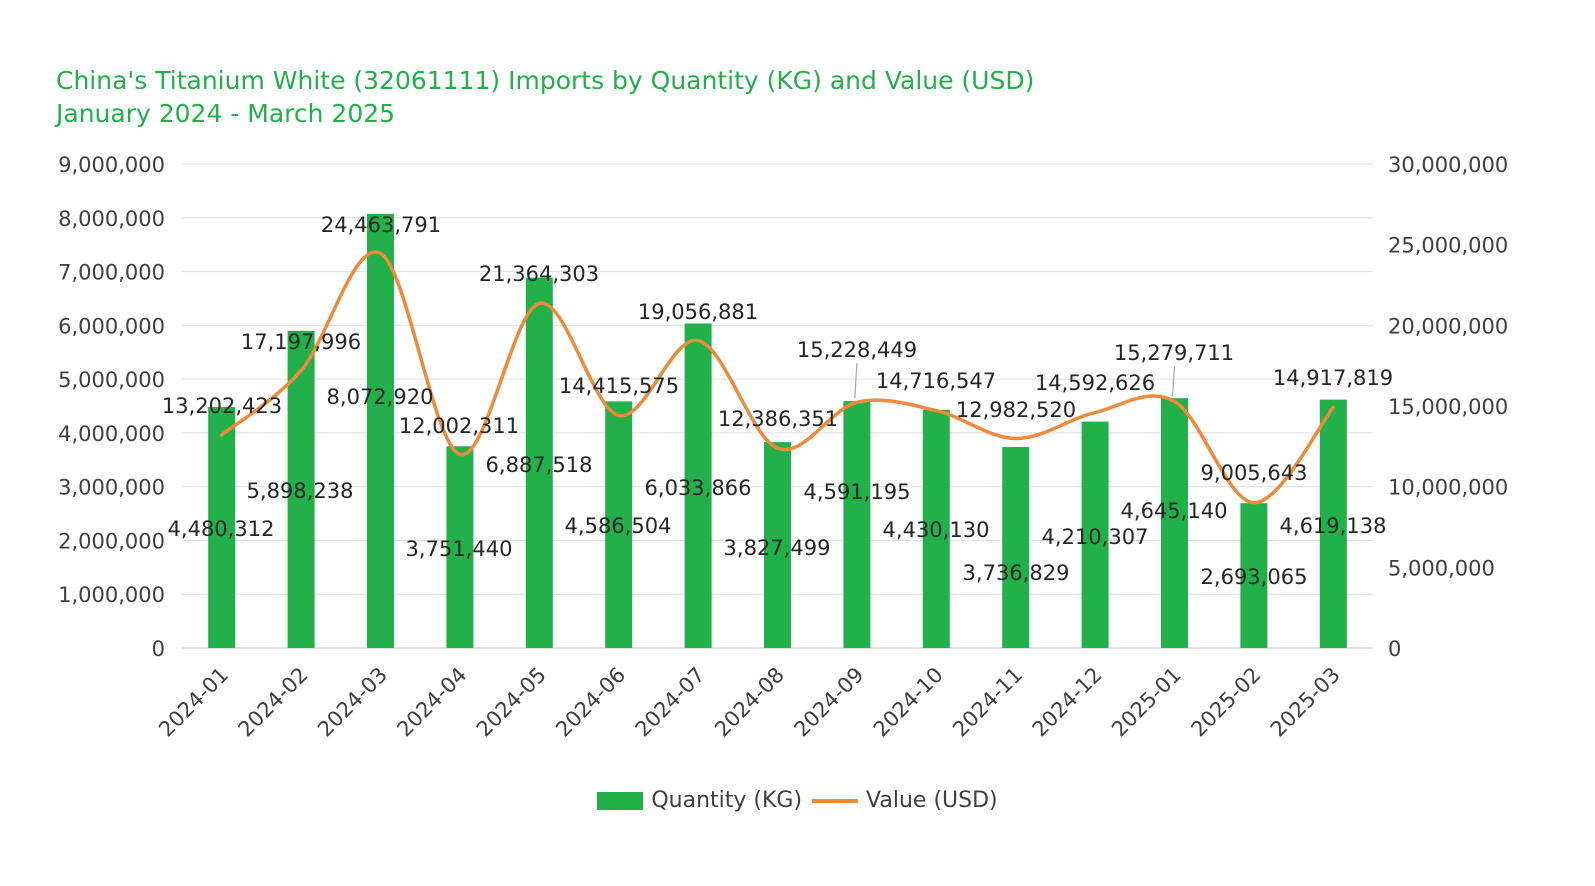 The width and height of the screenshot is (1595, 886). What do you see at coordinates (590, 702) in the screenshot?
I see `x-tick-label: 2024-06` at bounding box center [590, 702].